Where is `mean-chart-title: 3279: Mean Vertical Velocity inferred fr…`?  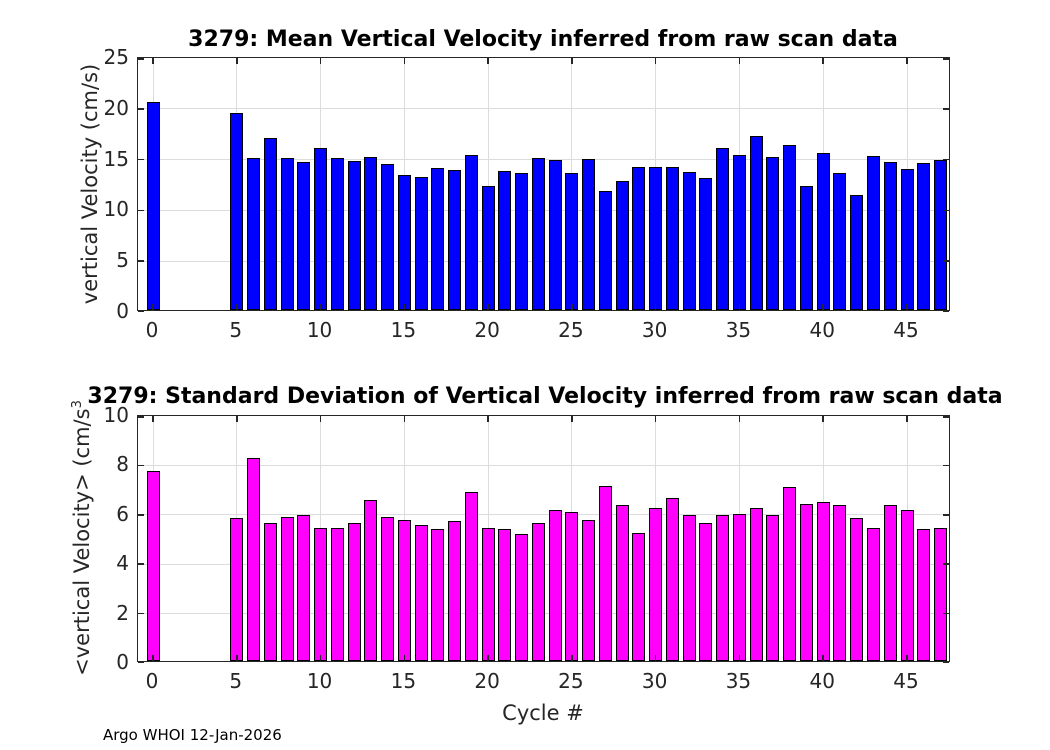 mean-chart-title: 3279: Mean Vertical Velocity inferred fr… is located at coordinates (543, 39).